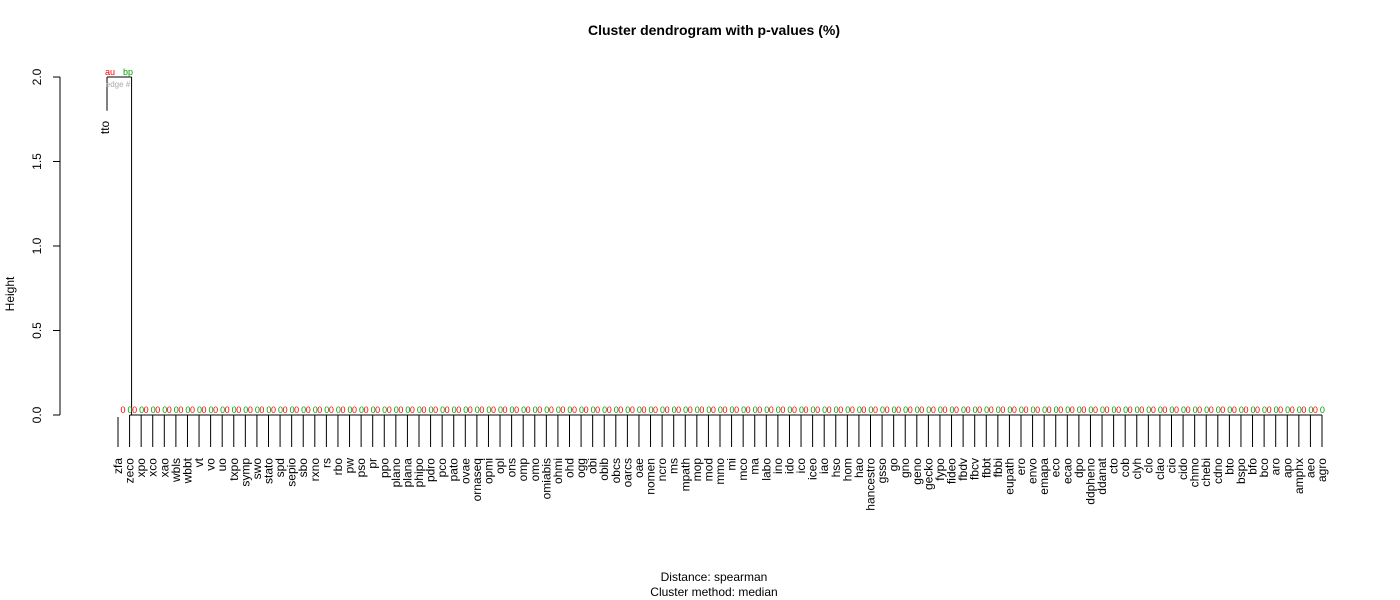 Image resolution: width=1400 pixels, height=600 pixels. What do you see at coordinates (10, 293) in the screenshot?
I see `y-axis-label: Height` at bounding box center [10, 293].